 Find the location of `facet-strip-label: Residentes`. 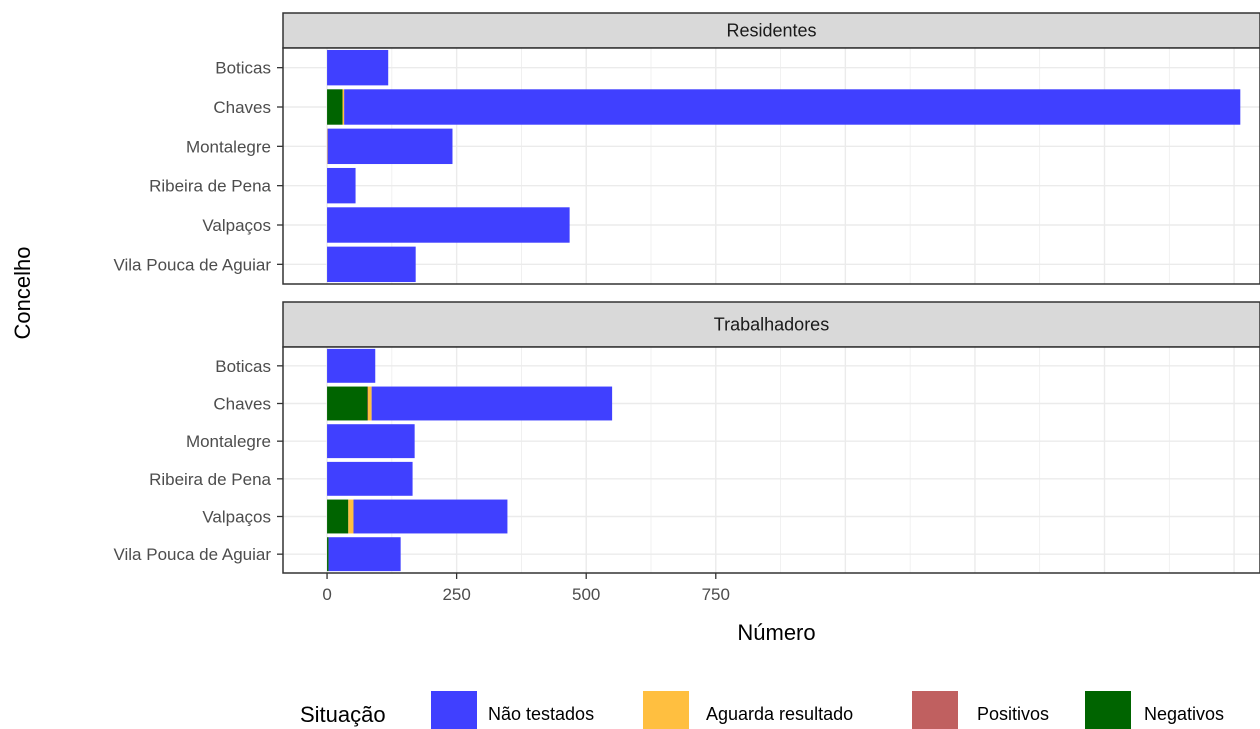

facet-strip-label: Residentes is located at coordinates (771, 31).